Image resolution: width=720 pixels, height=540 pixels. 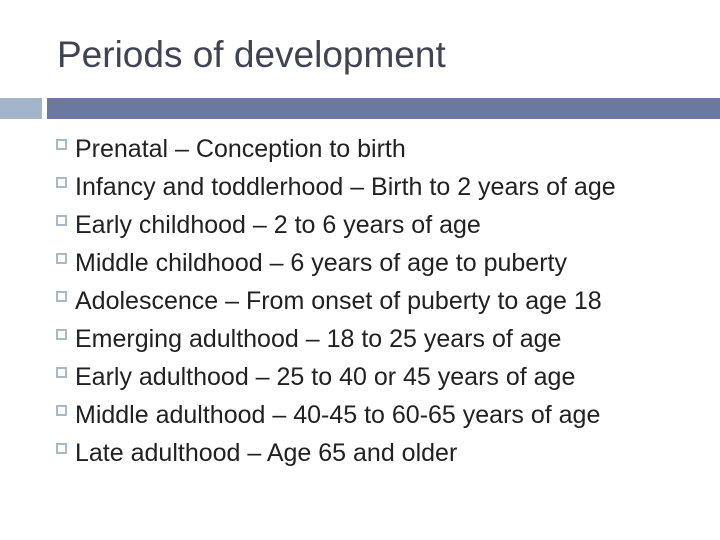 What do you see at coordinates (383, 108) in the screenshot?
I see `accent-band-dark-segment` at bounding box center [383, 108].